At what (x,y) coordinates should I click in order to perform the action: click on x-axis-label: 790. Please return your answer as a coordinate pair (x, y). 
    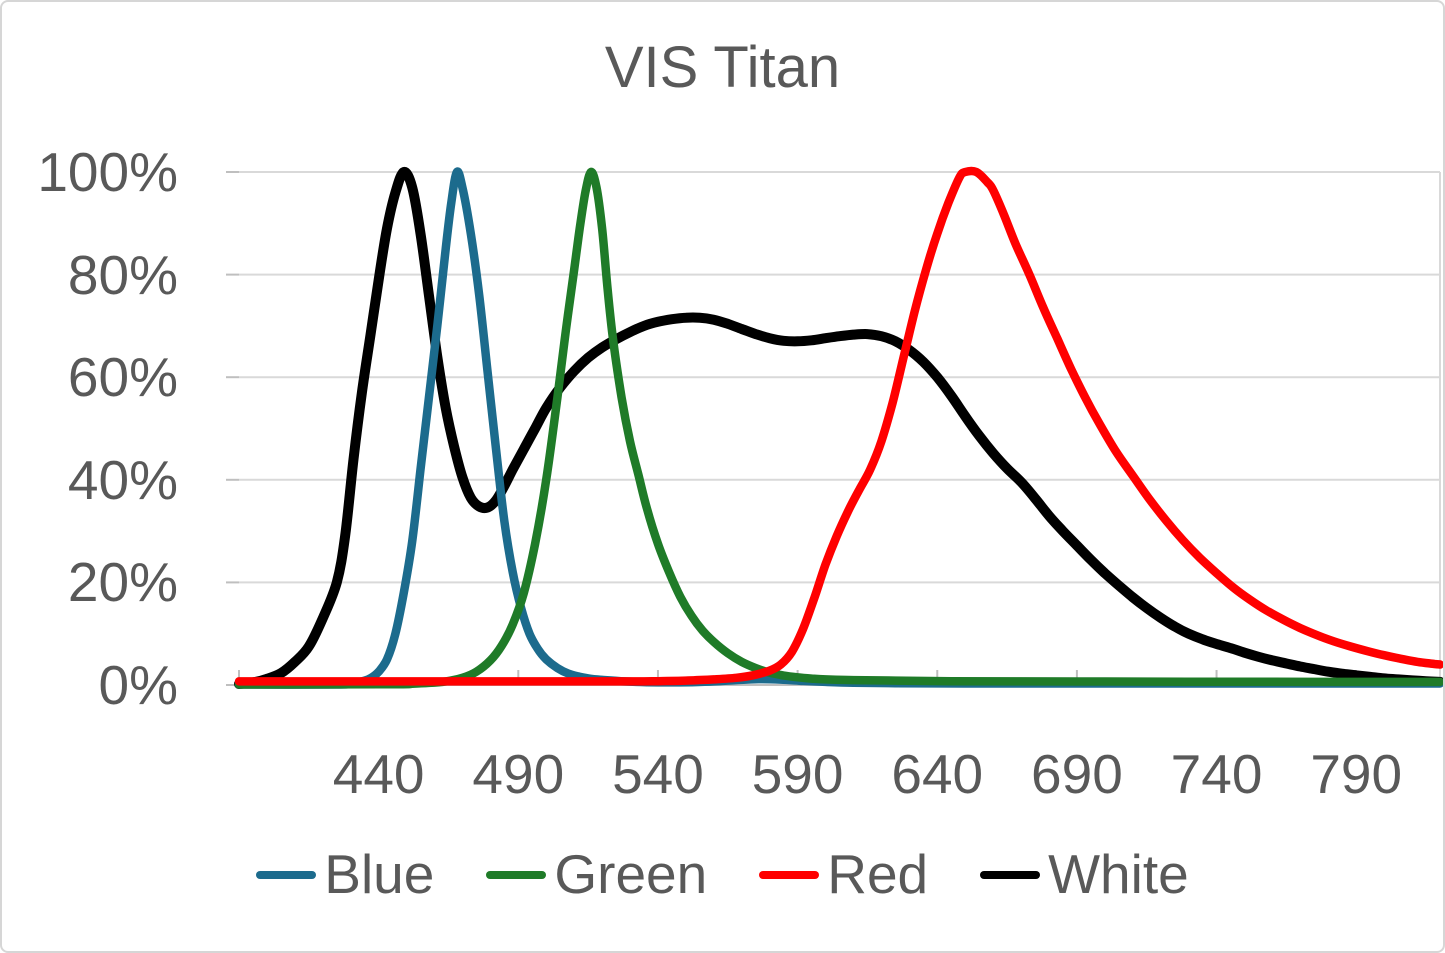
    Looking at the image, I should click on (1356, 774).